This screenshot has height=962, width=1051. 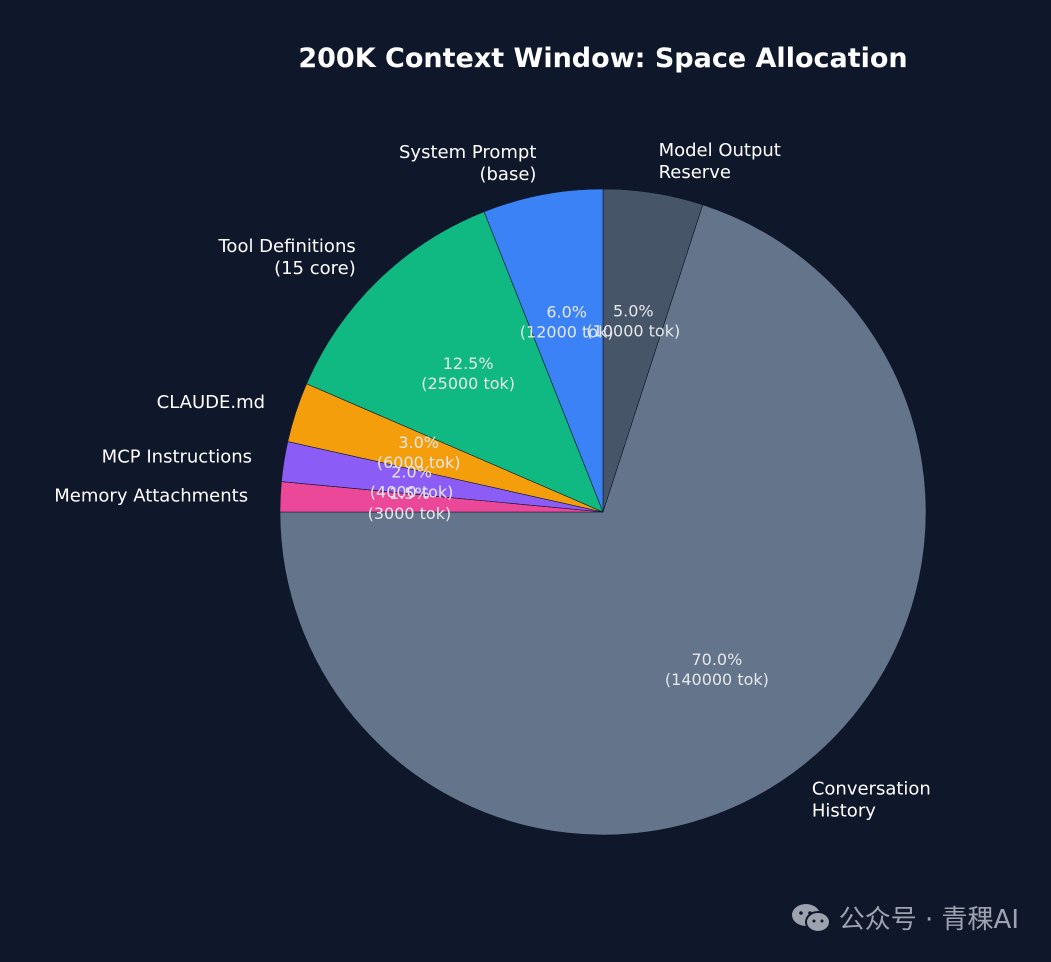 What do you see at coordinates (543, 350) in the screenshot?
I see `pie-slice-system-prompt-base` at bounding box center [543, 350].